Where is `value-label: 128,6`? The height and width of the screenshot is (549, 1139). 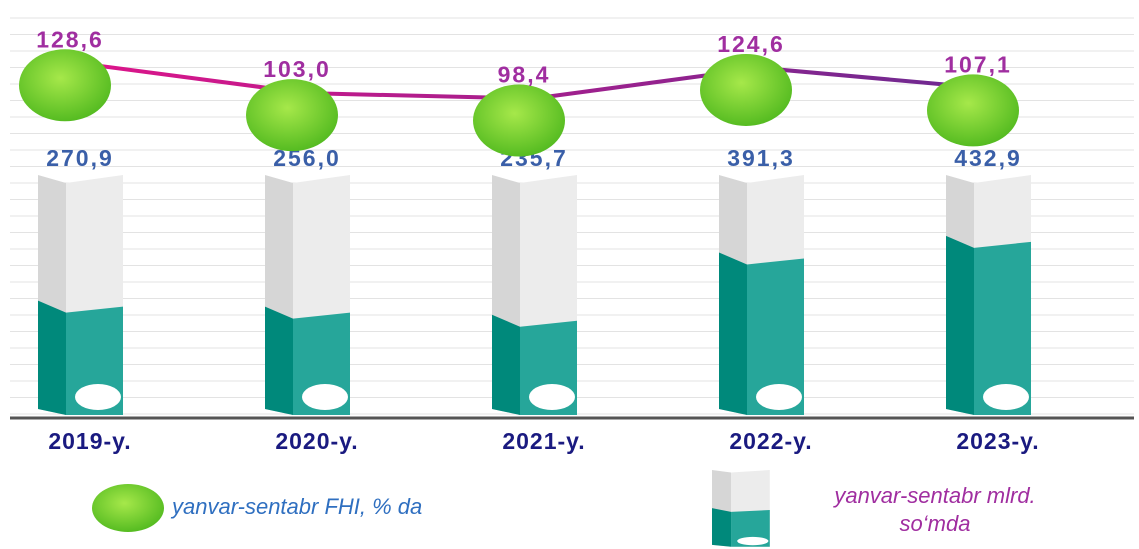
value-label: 128,6 is located at coordinates (70, 39).